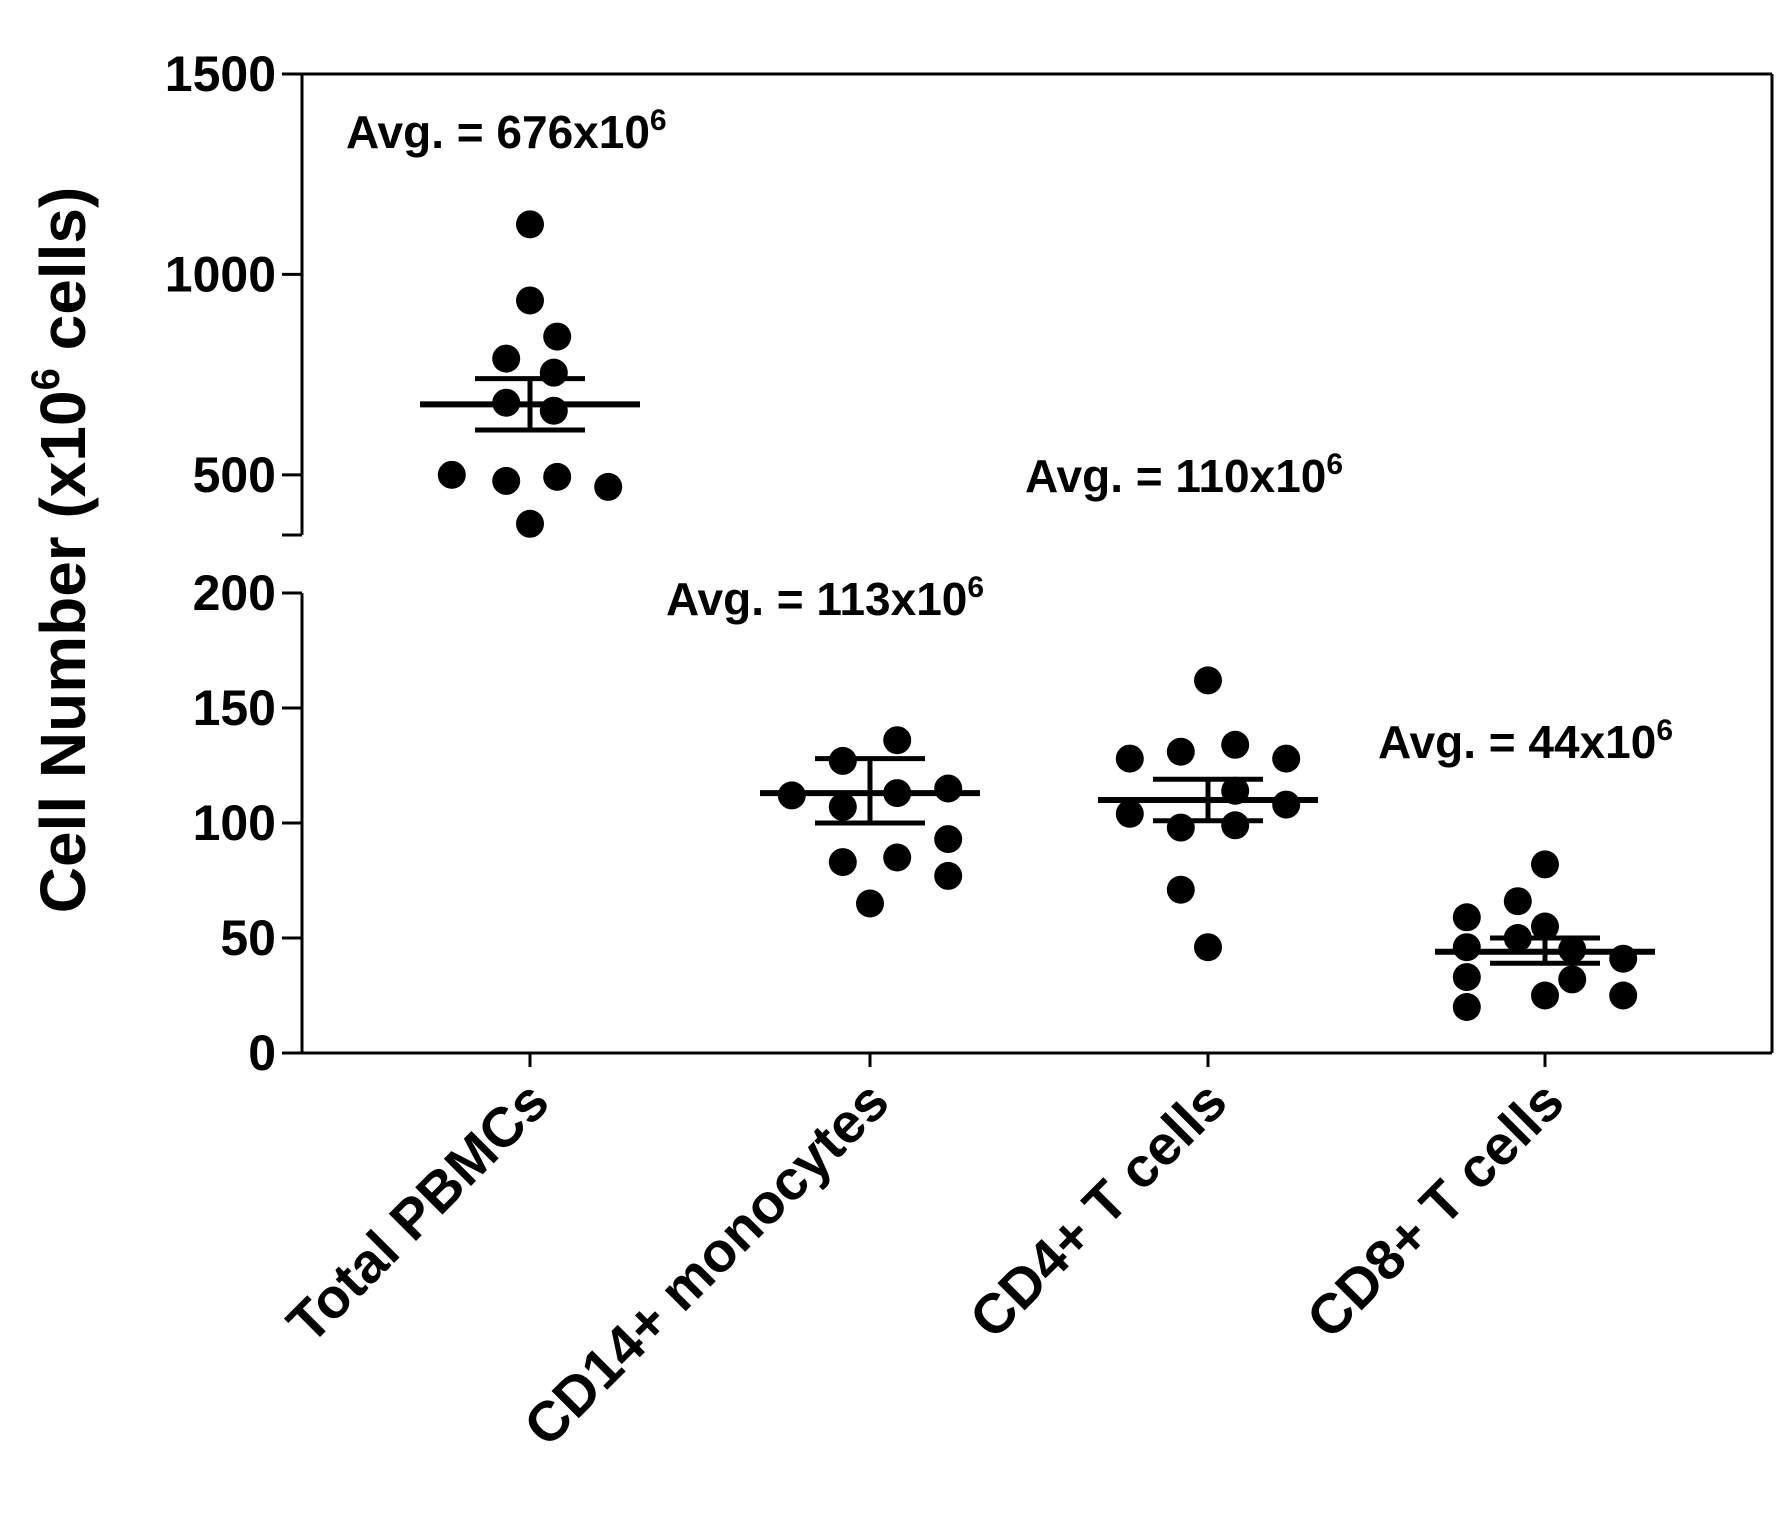  What do you see at coordinates (1097, 1209) in the screenshot?
I see `x-tick-label: CD4+ T cells` at bounding box center [1097, 1209].